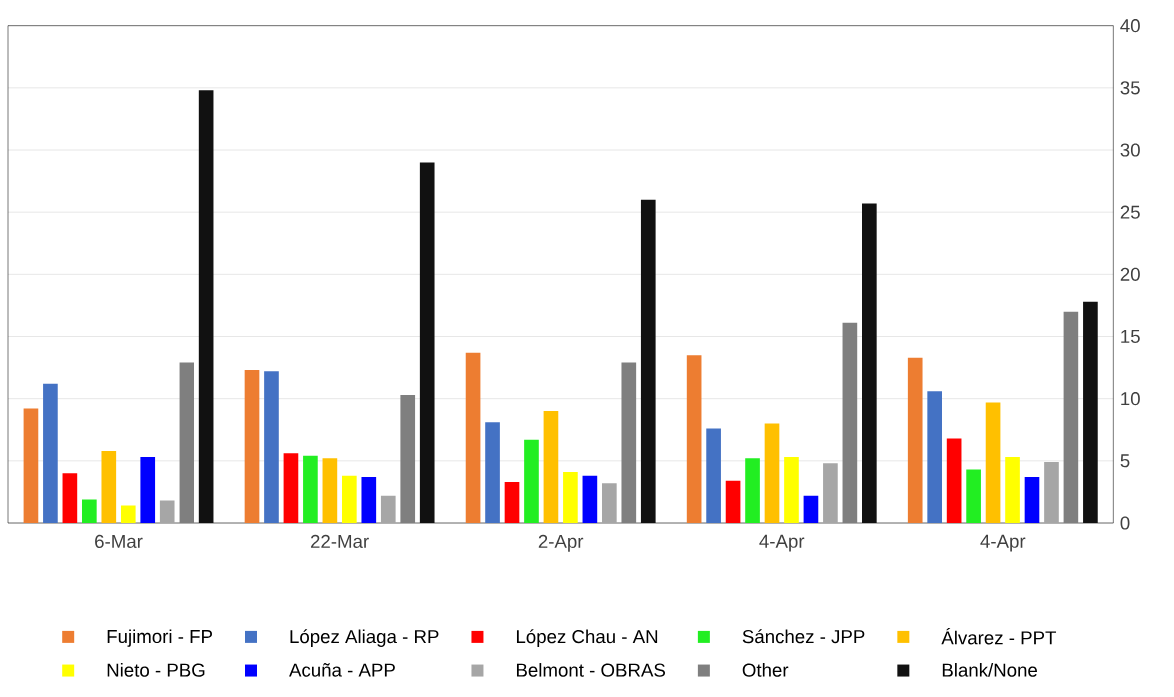 The height and width of the screenshot is (697, 1174). Describe the element at coordinates (119, 541) in the screenshot. I see `x-tick-label: 6-Mar` at that location.